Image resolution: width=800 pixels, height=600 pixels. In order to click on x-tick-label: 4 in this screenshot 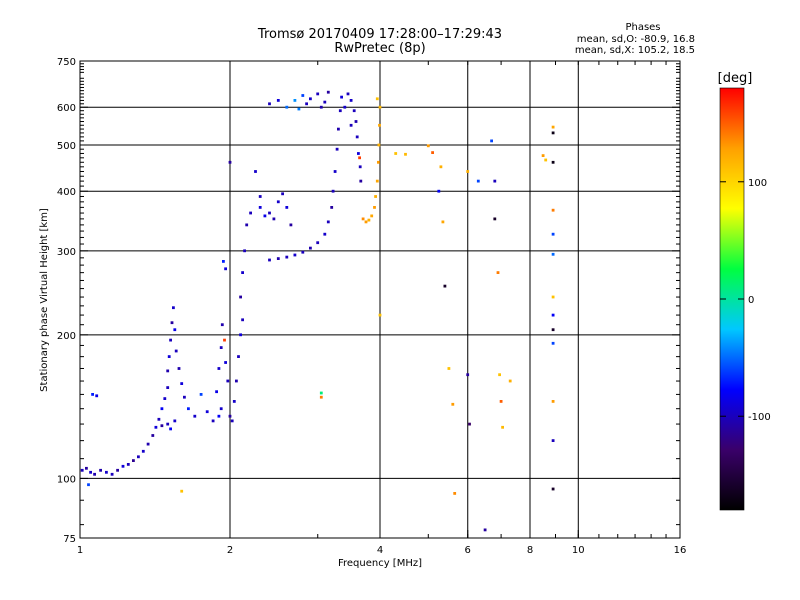, I will do `click(380, 550)`.